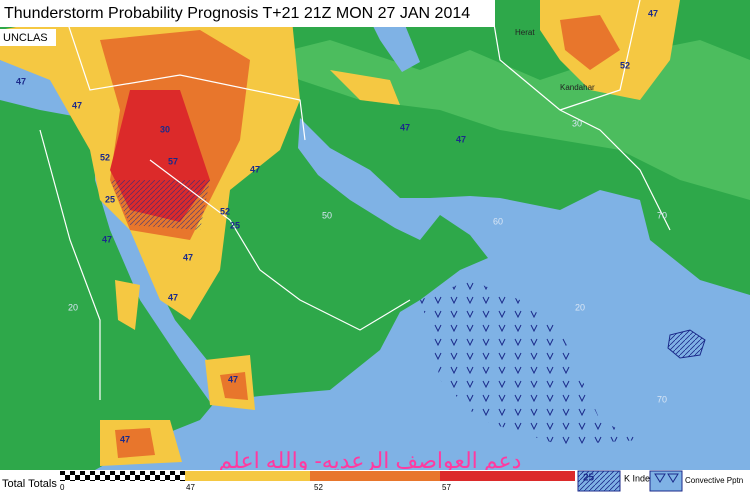 This screenshot has width=750, height=493. Describe the element at coordinates (599, 481) in the screenshot. I see `k-index-swatch` at that location.